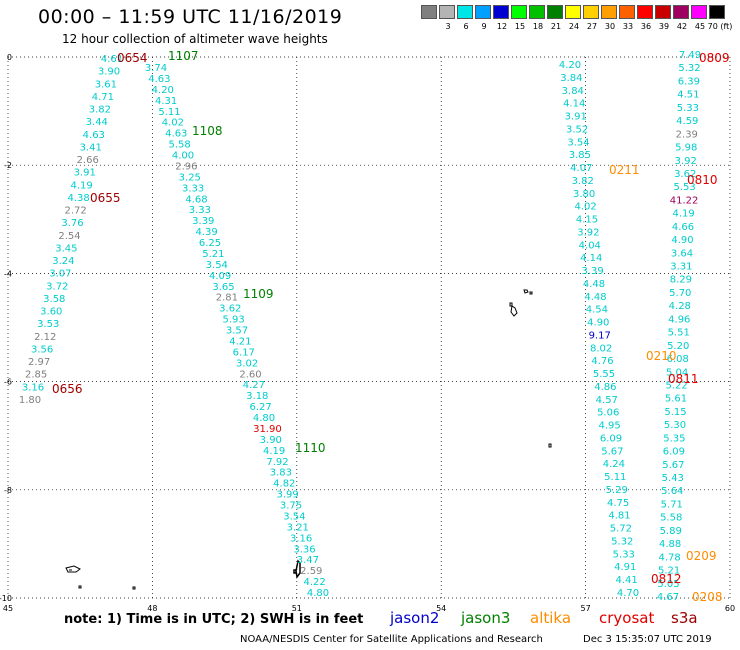 The image size is (740, 650). Describe the element at coordinates (584, 194) in the screenshot. I see `swh-value: 3.80` at that location.